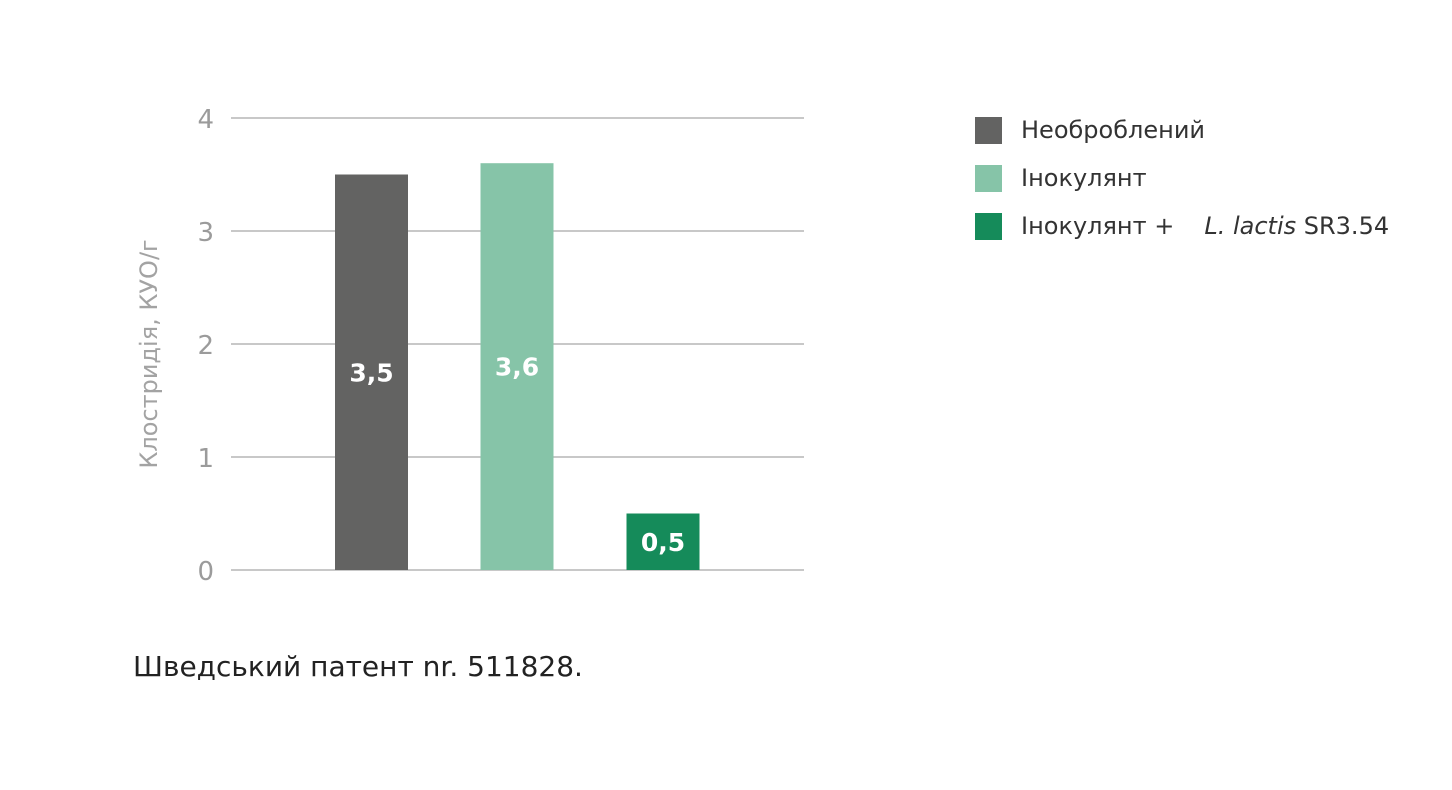 The height and width of the screenshot is (790, 1452). I want to click on bars, so click(517, 366).